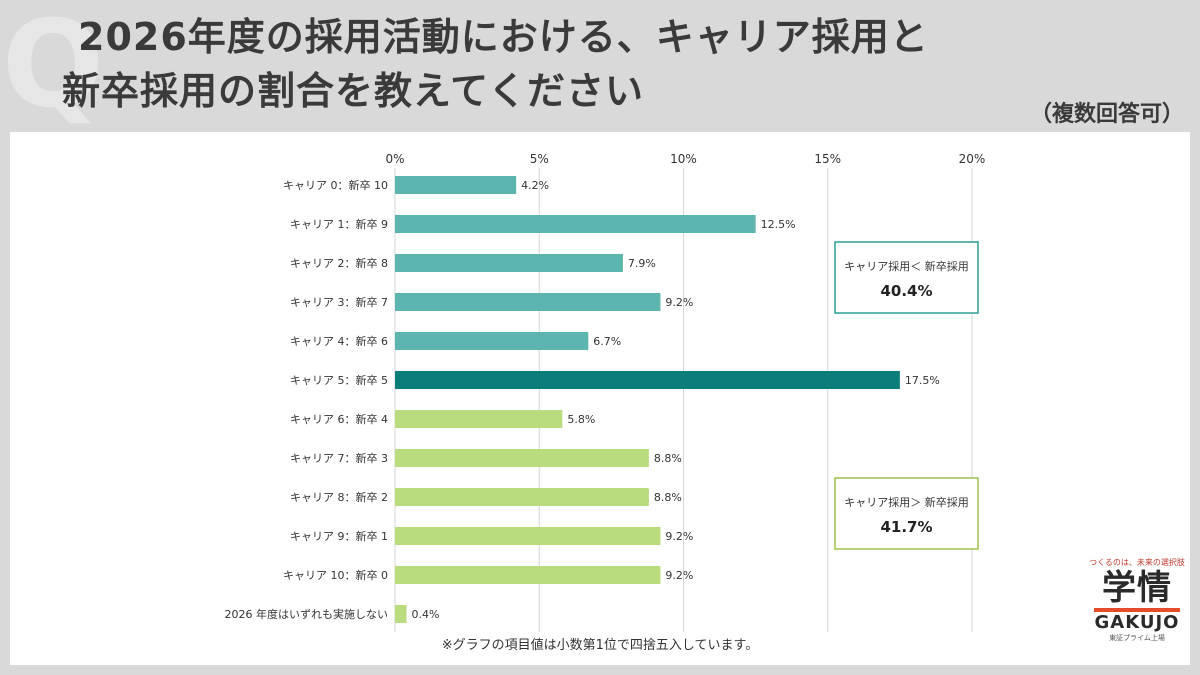  What do you see at coordinates (335, 185) in the screenshot?
I see `category-label: キャリア 0：新卒 10` at bounding box center [335, 185].